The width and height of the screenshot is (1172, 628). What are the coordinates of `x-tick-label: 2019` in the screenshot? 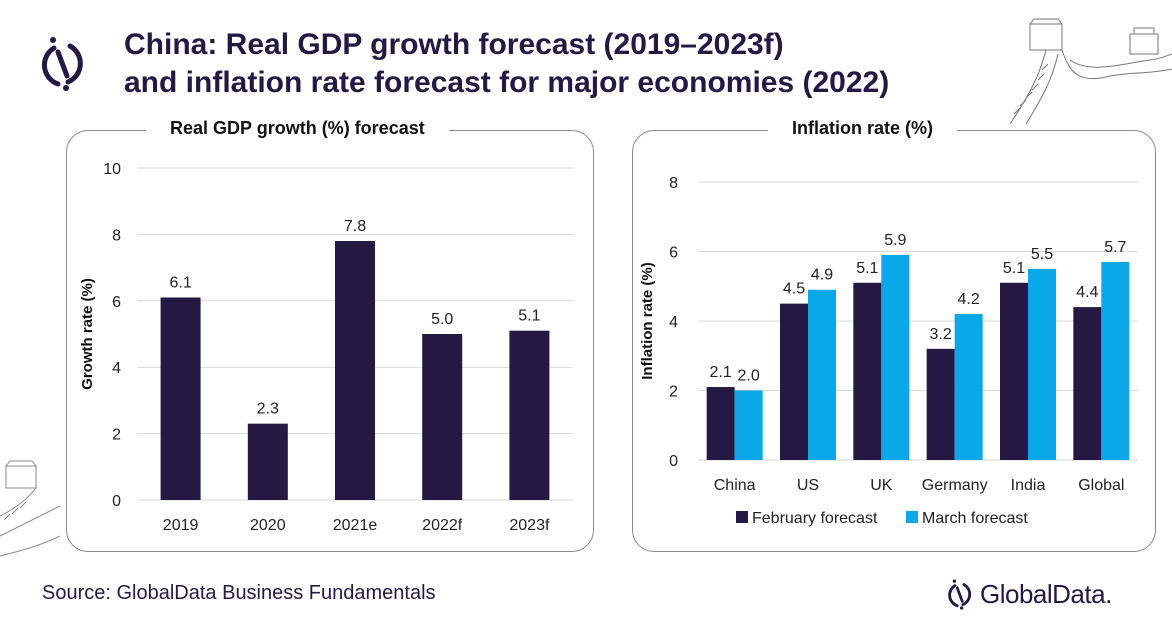 It's located at (181, 525).